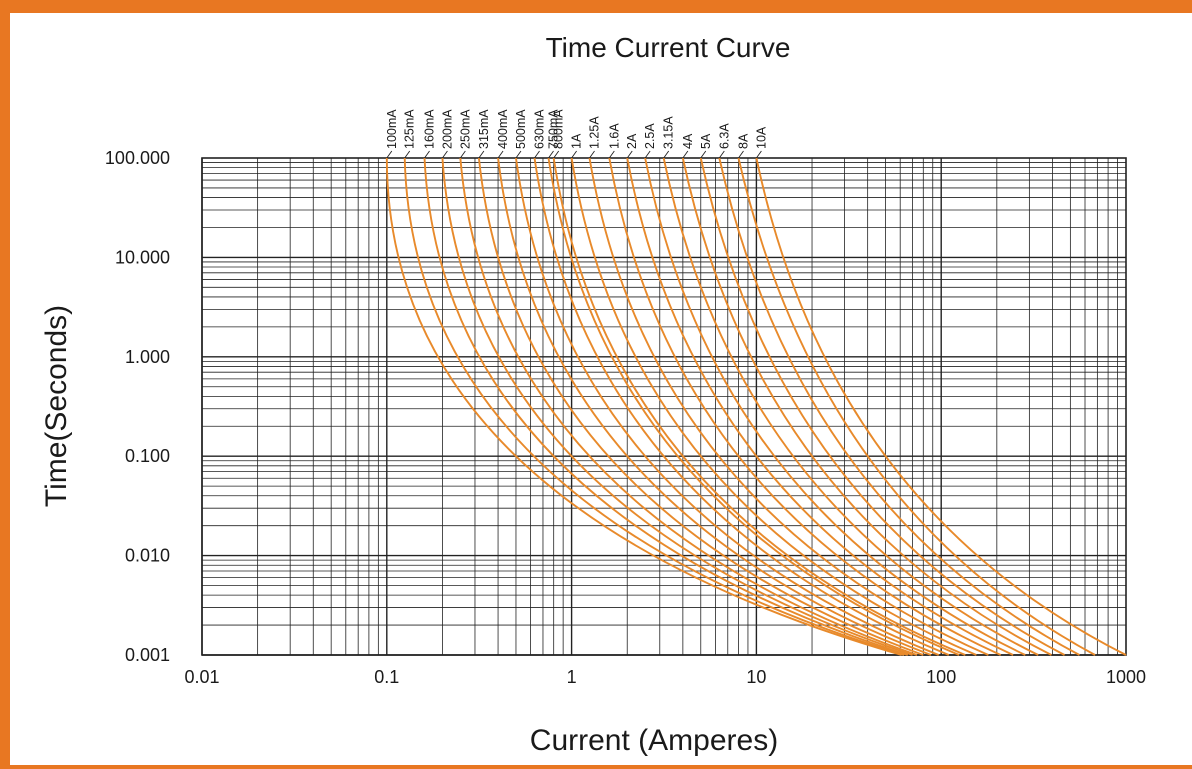 This screenshot has height=769, width=1192. I want to click on x-axis-label: Current (Amperes), so click(654, 740).